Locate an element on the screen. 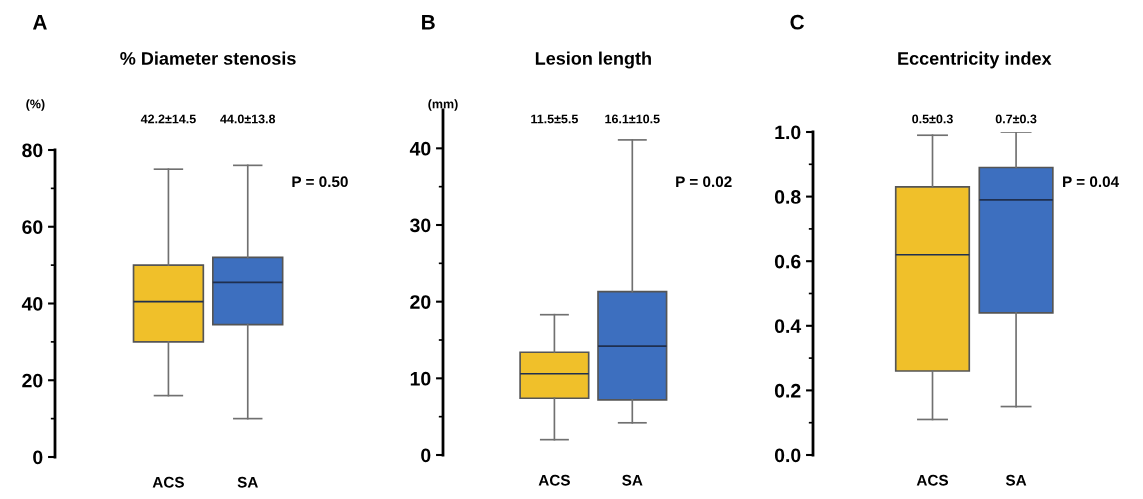 The width and height of the screenshot is (1143, 499). y-tick-label: 0.0 is located at coordinates (787, 455).